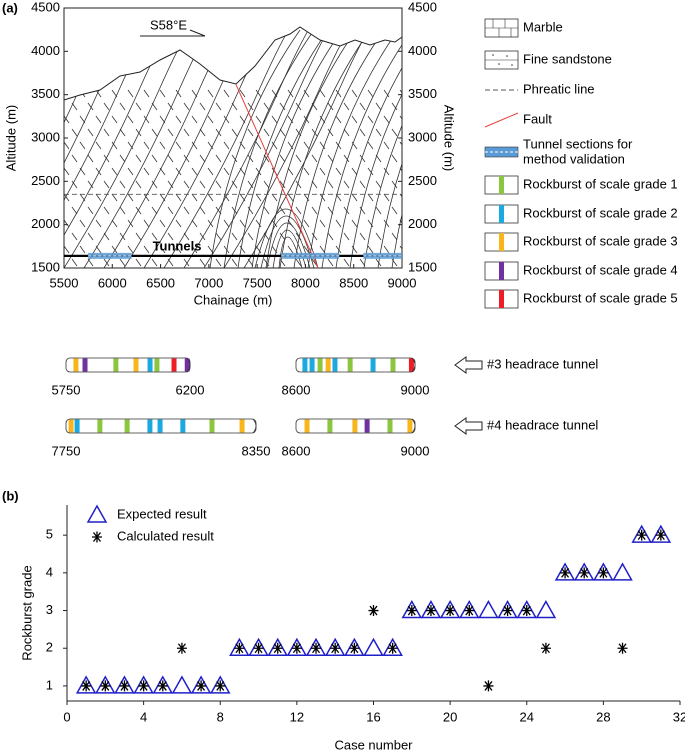 Image resolution: width=685 pixels, height=755 pixels. What do you see at coordinates (220, 716) in the screenshot?
I see `x-tick-label: 8` at bounding box center [220, 716].